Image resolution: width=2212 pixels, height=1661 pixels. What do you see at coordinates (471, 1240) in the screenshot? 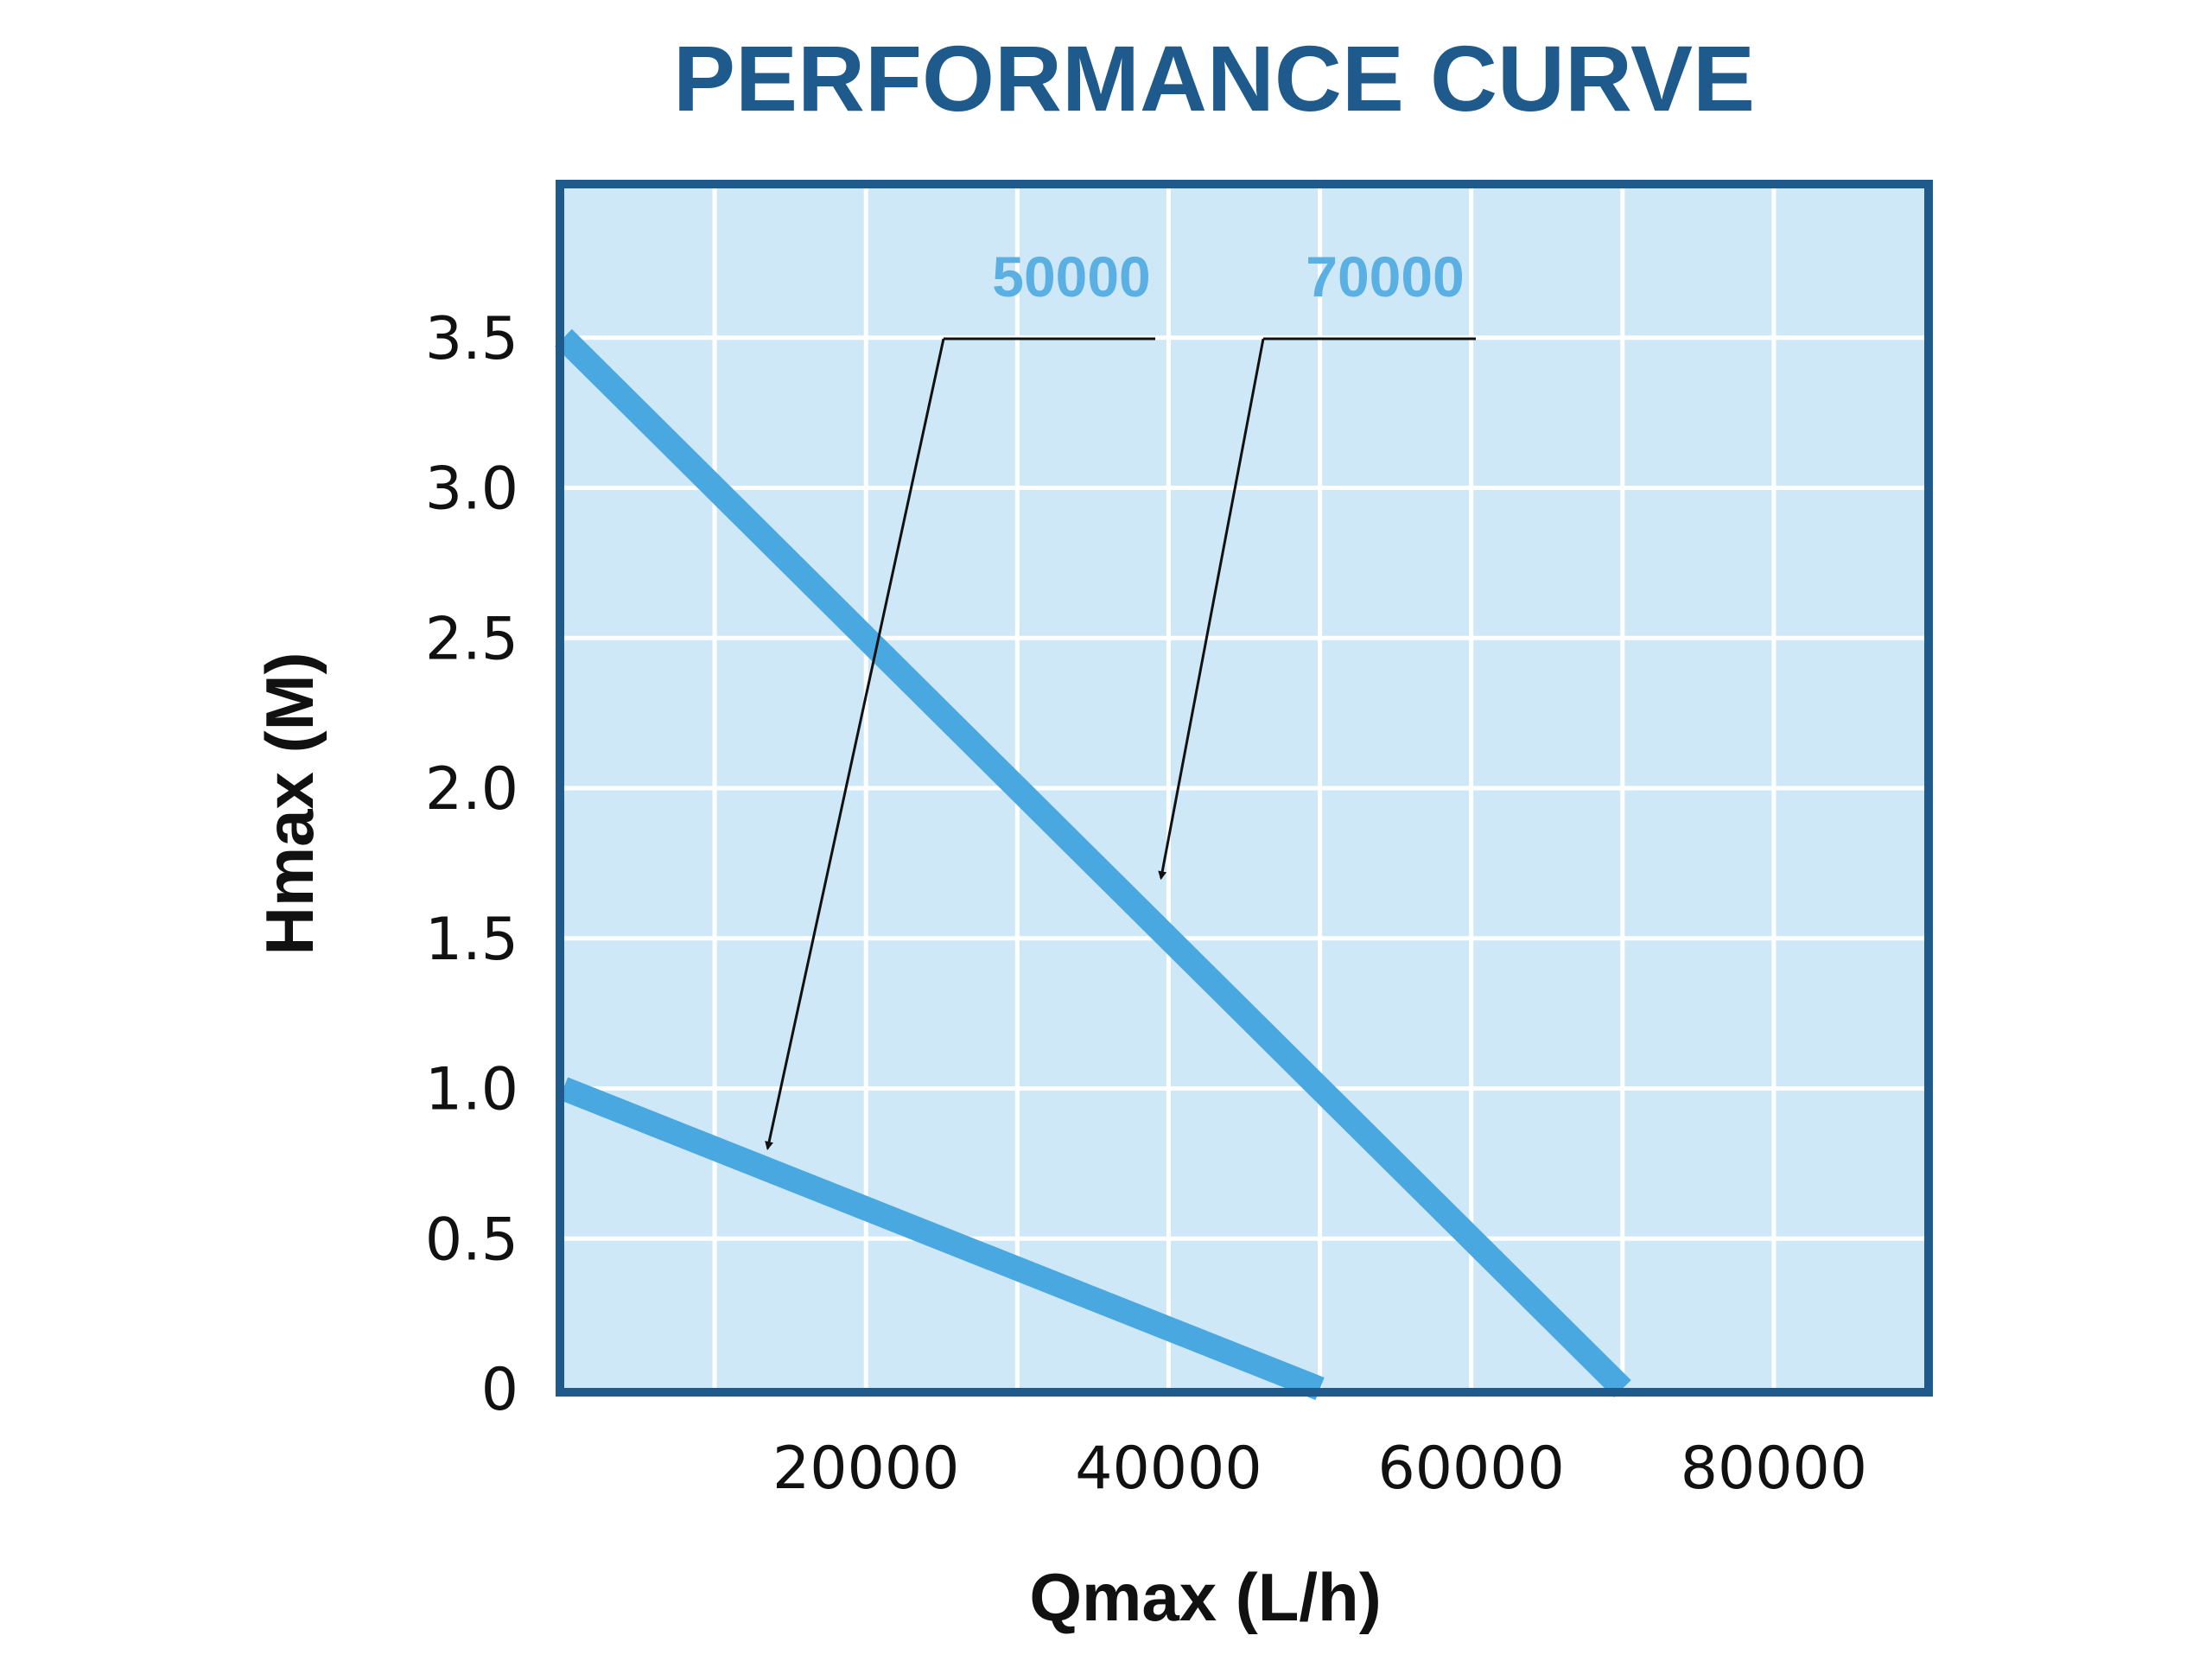
I see `y-tick-label: 0.5` at bounding box center [471, 1240].